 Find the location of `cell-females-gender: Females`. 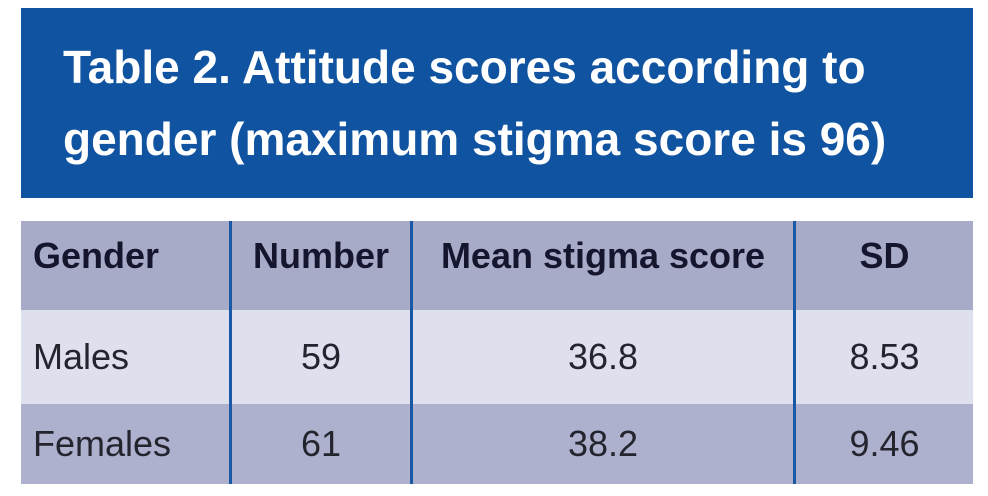

cell-females-gender: Females is located at coordinates (102, 443).